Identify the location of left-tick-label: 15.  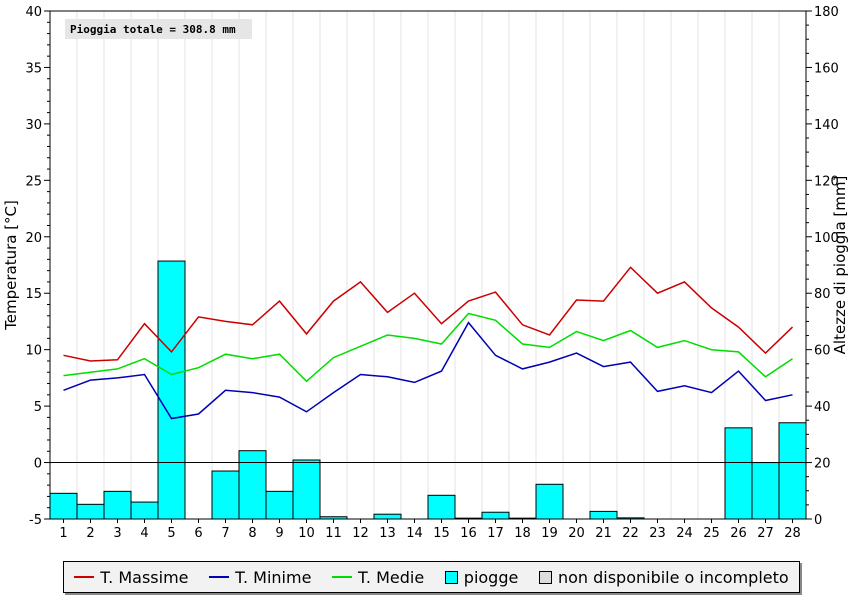
(33, 294).